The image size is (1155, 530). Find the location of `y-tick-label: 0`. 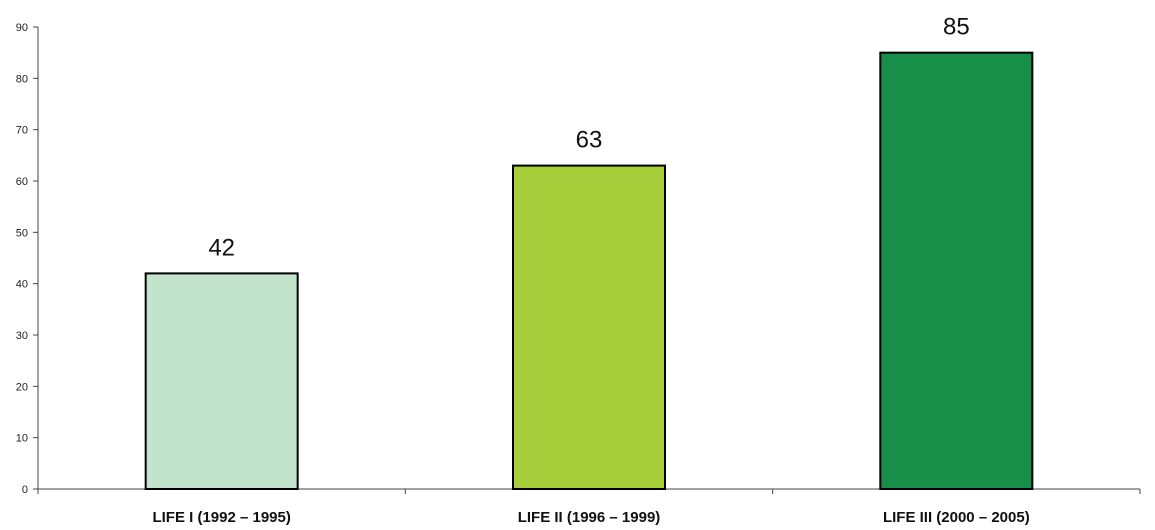

y-tick-label: 0 is located at coordinates (25, 490).